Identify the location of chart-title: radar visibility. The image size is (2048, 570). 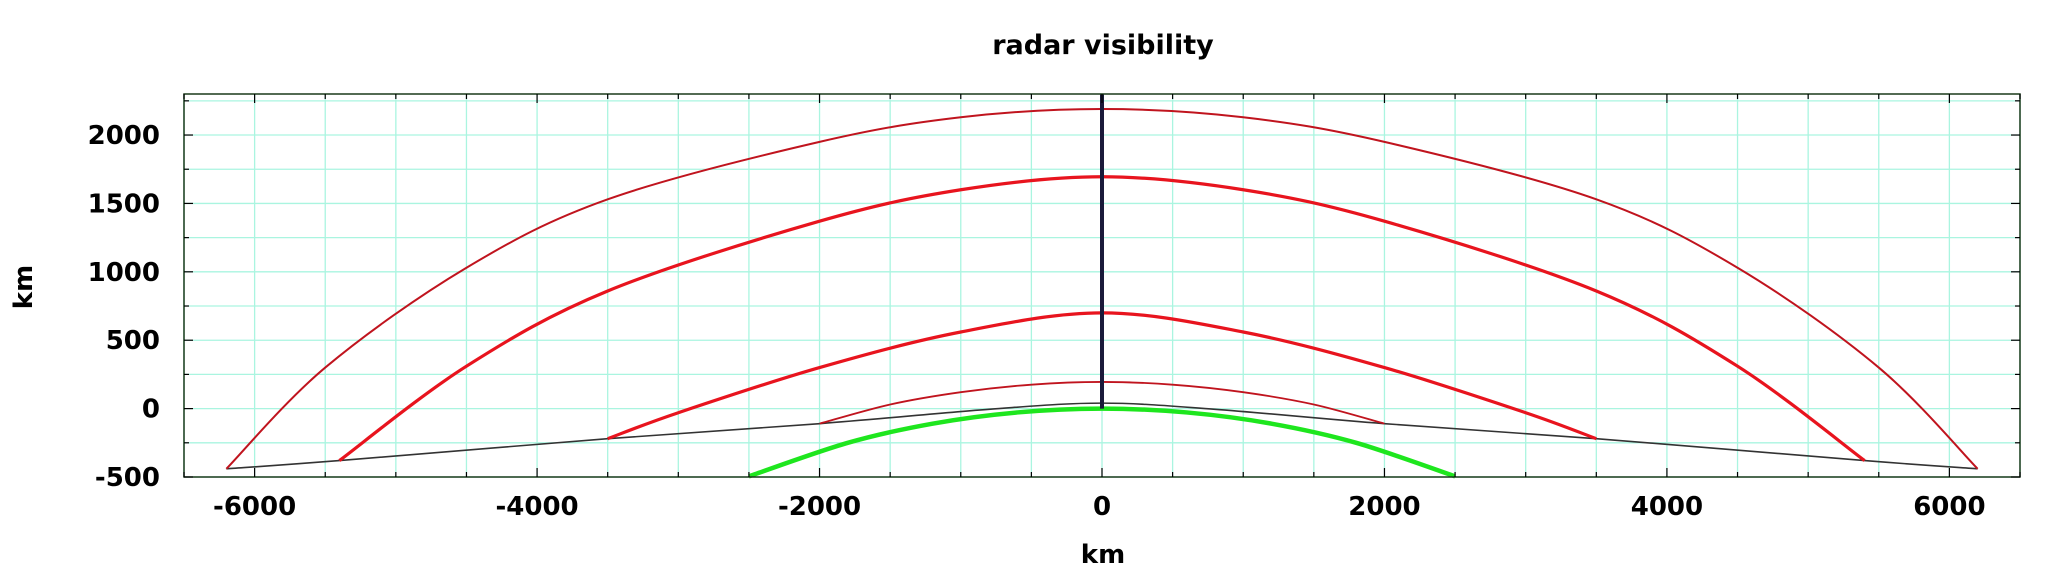
(1103, 45).